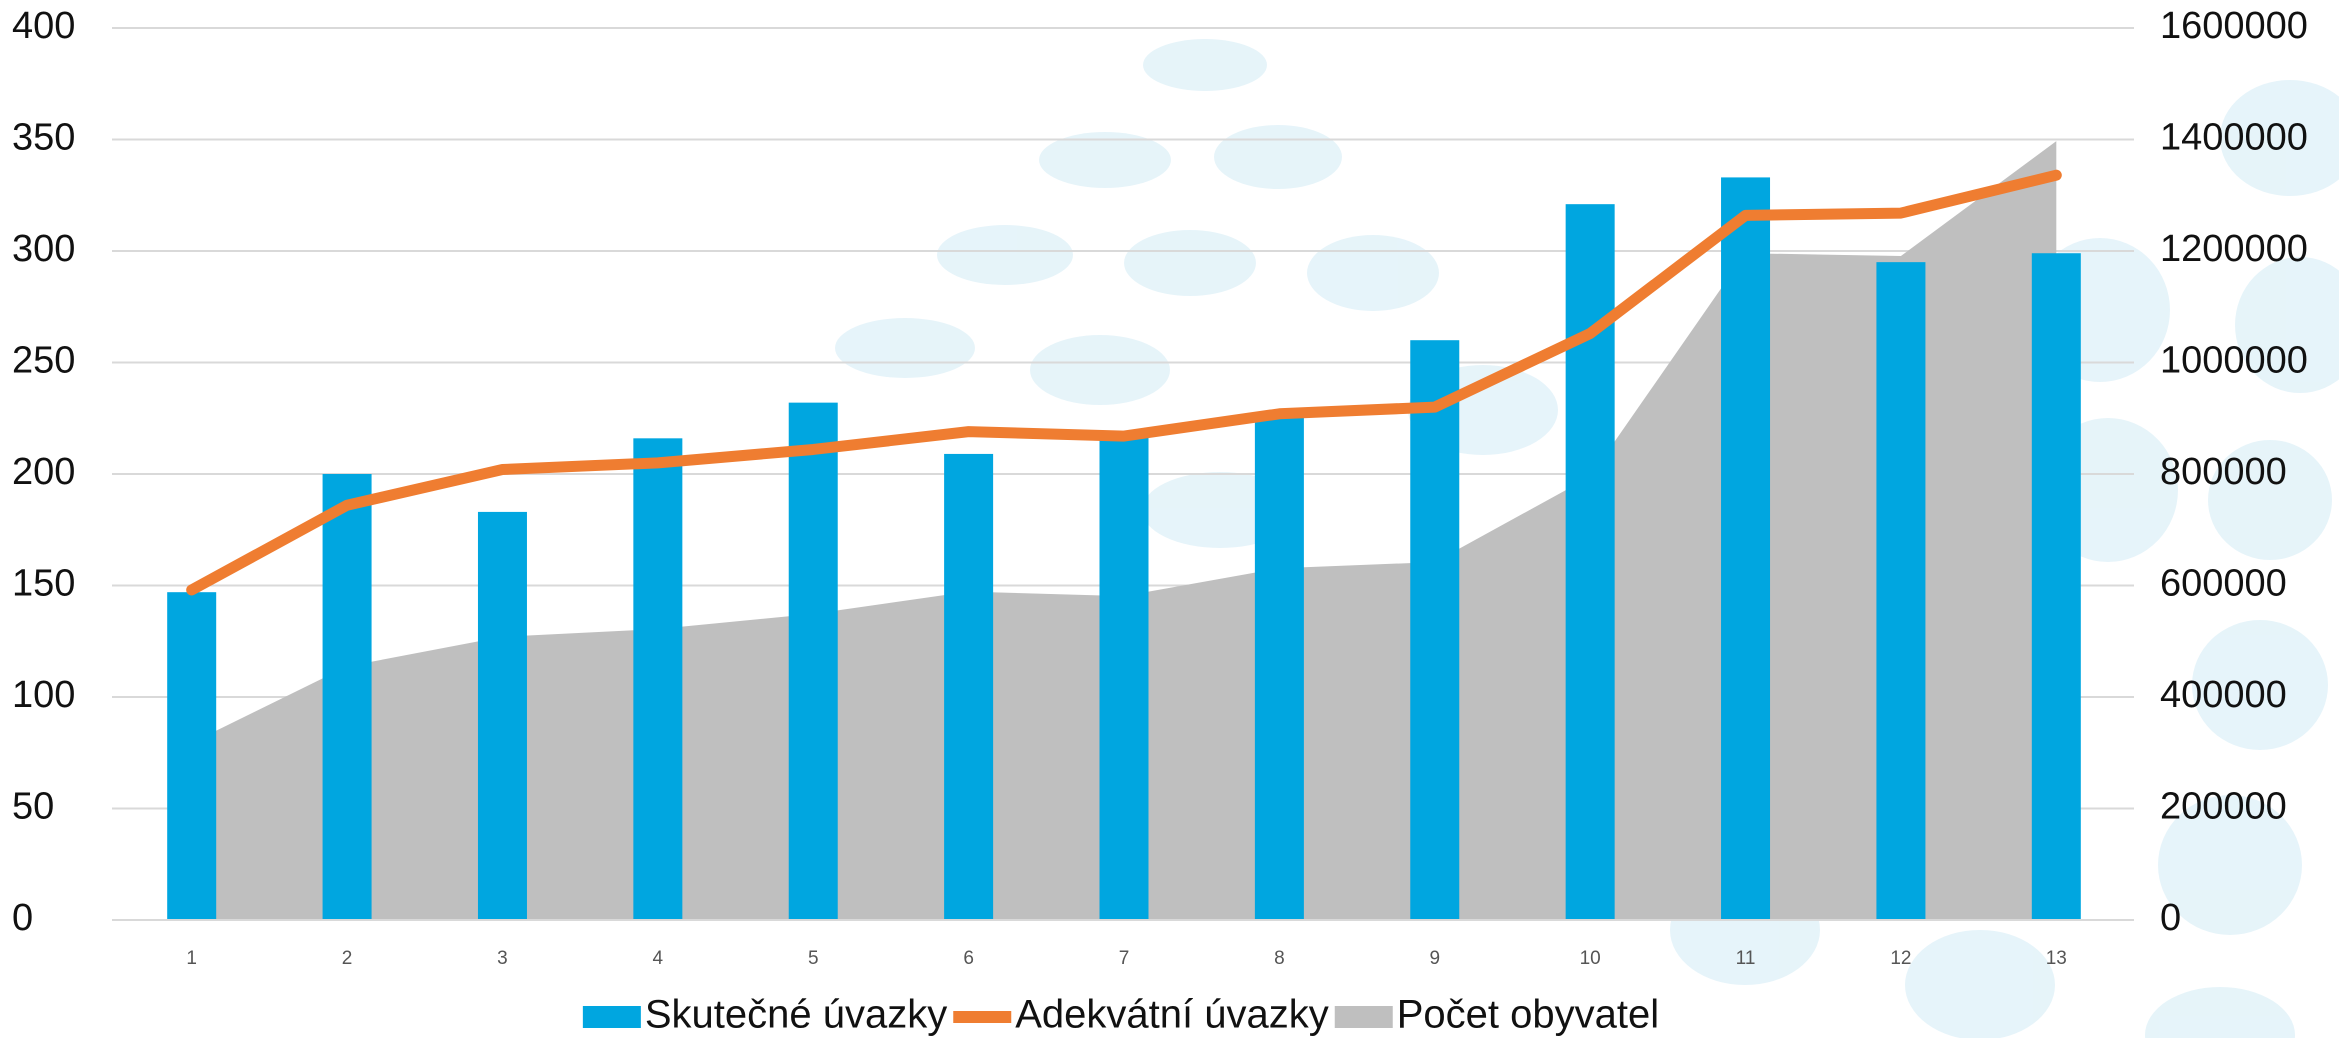 The height and width of the screenshot is (1038, 2339). Describe the element at coordinates (43, 695) in the screenshot. I see `y-tick-label: 100` at that location.